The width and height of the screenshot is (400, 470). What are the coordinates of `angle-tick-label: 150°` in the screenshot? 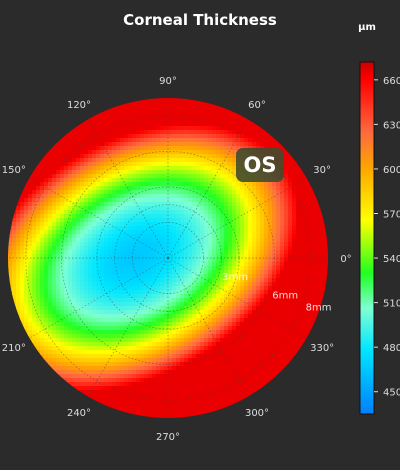 It's located at (14, 170).